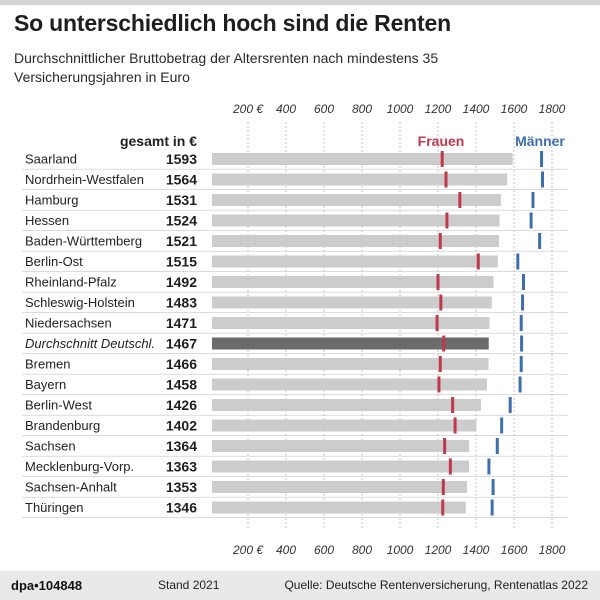  I want to click on row-value: 1402, so click(181, 426).